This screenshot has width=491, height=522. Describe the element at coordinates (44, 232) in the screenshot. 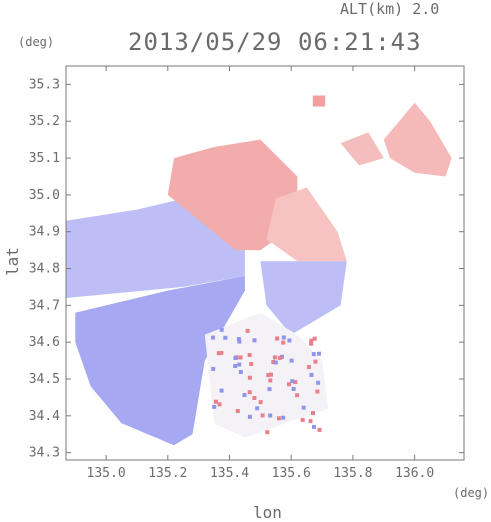

I see `y-tick-label: 34.9` at that location.